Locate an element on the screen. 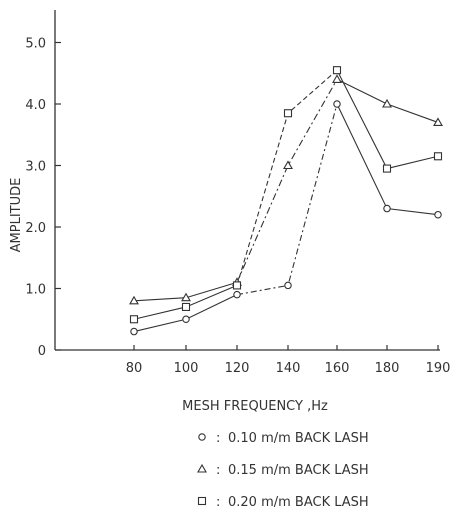 Image resolution: width=461 pixels, height=524 pixels. legend-item: :0.20 m/m BACK LASH is located at coordinates (283, 502).